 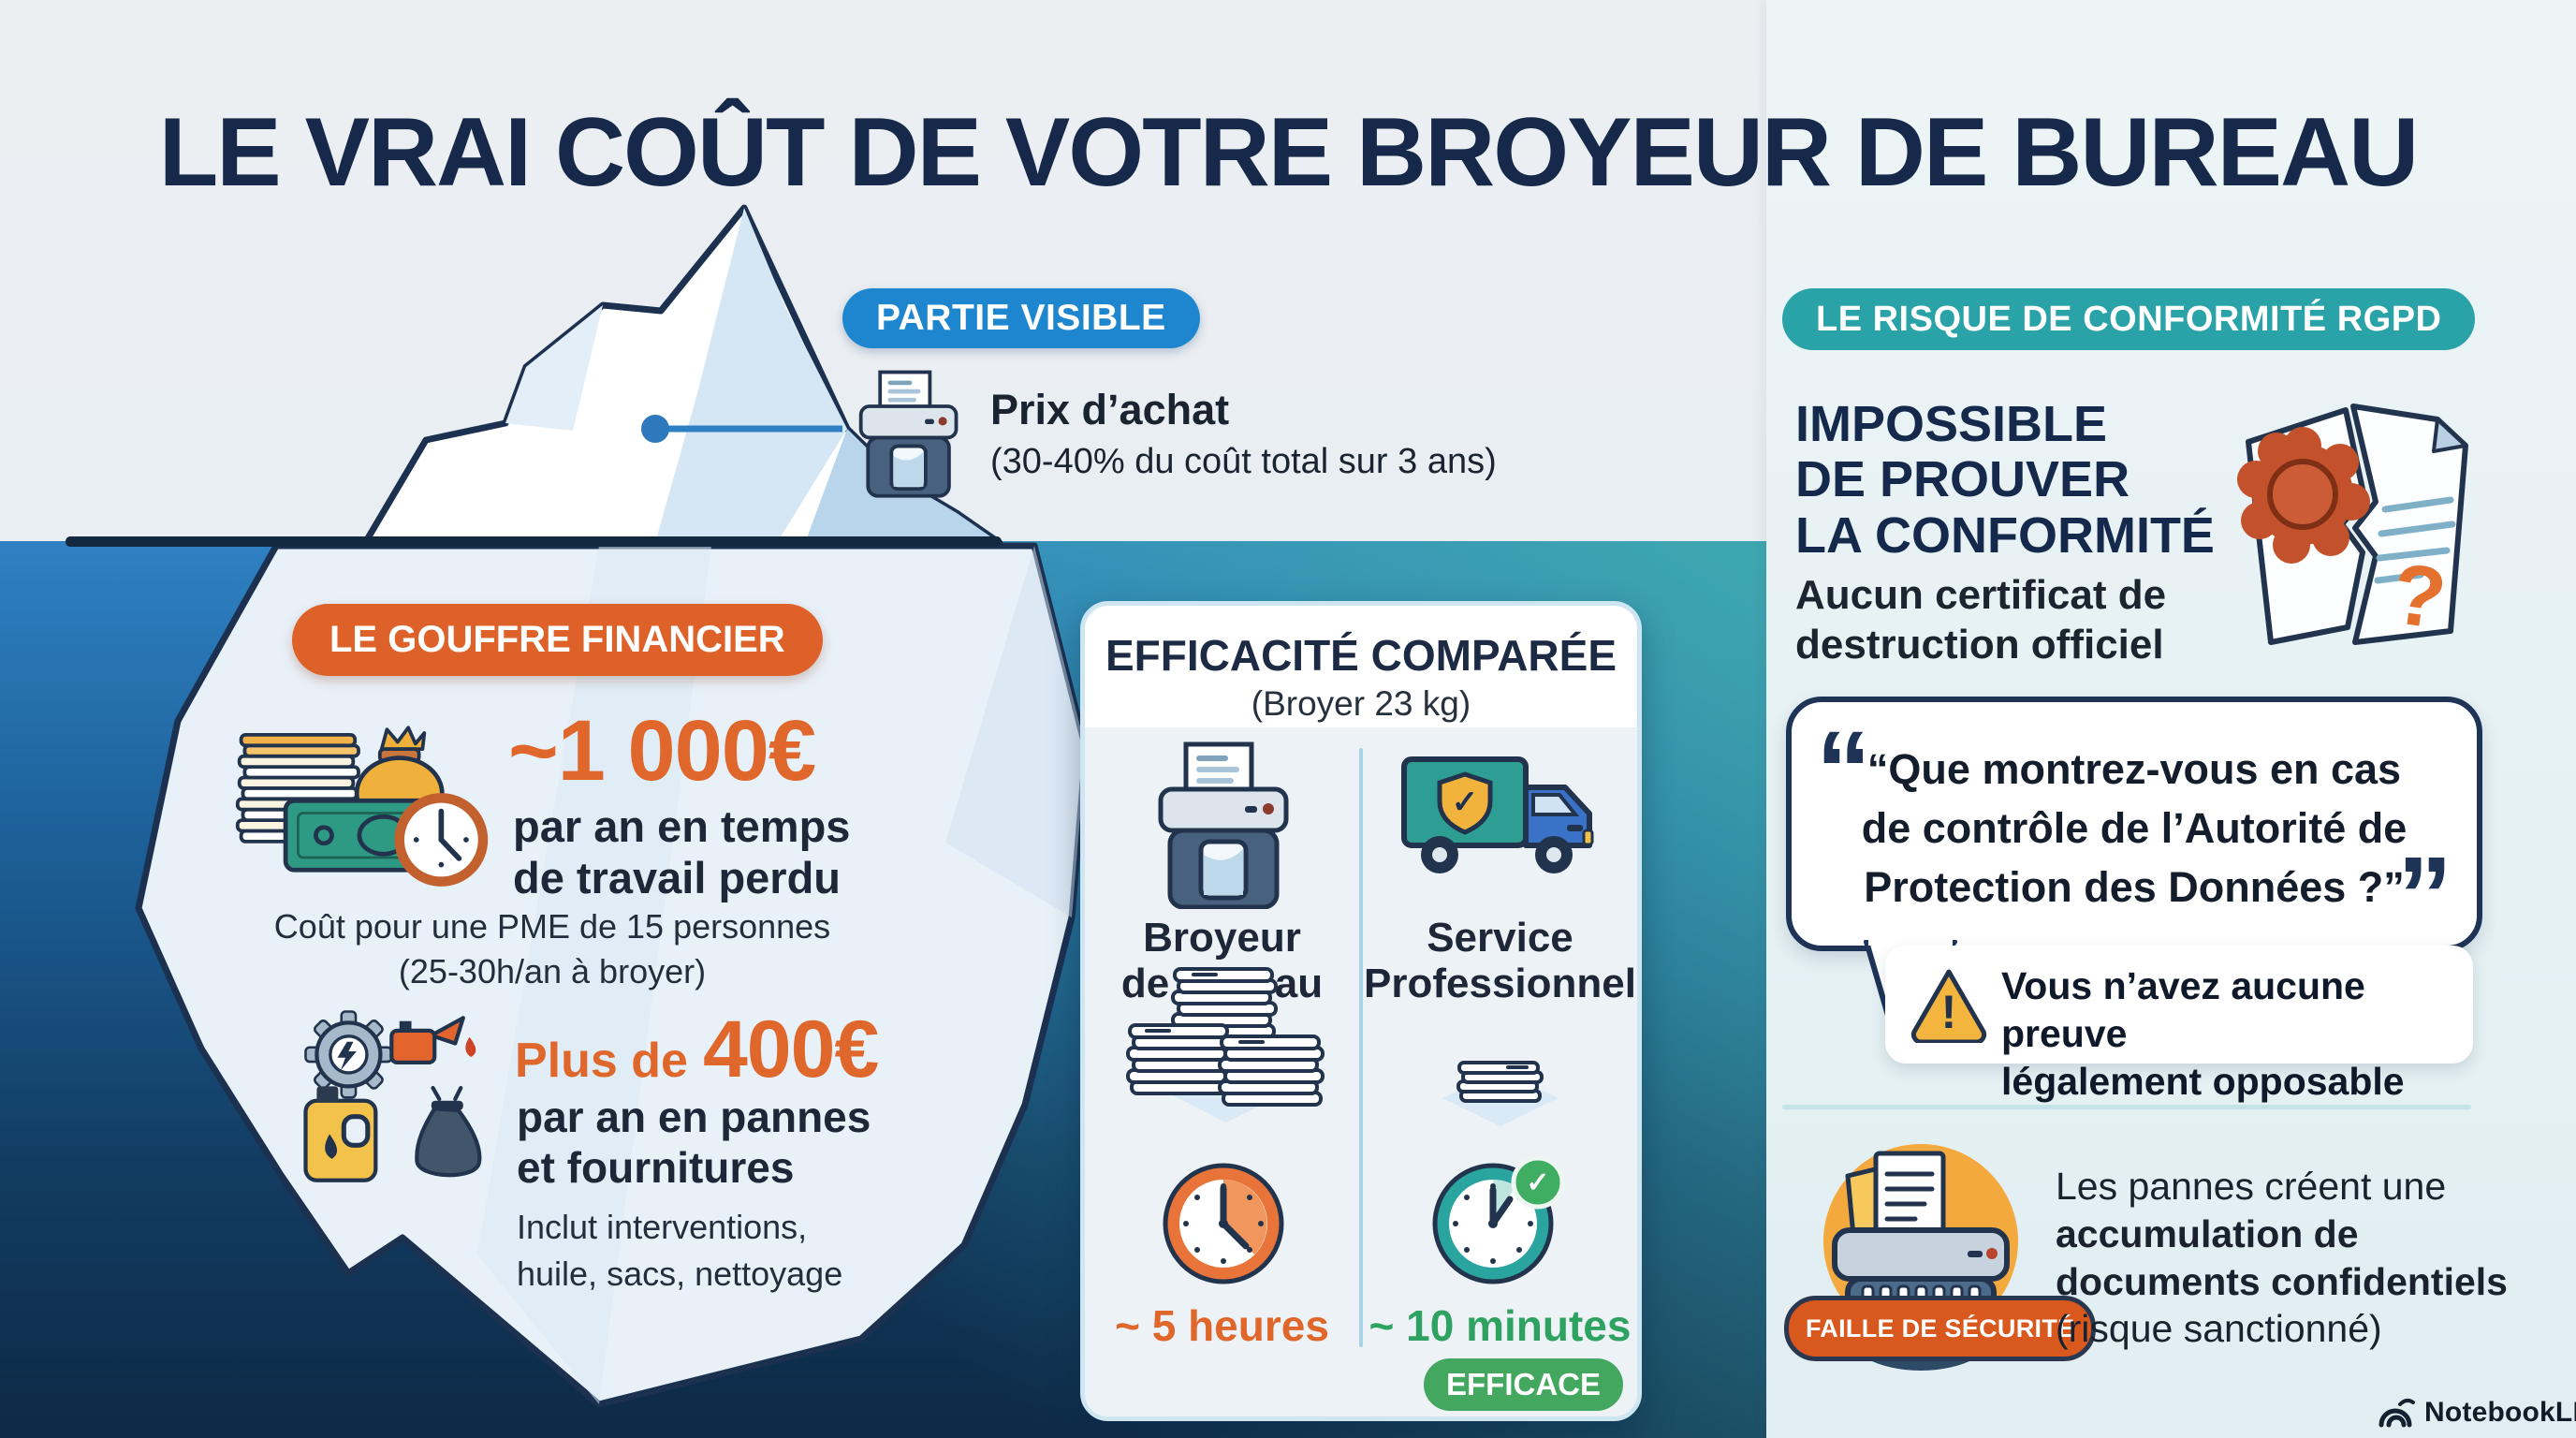 What do you see at coordinates (1981, 620) in the screenshot?
I see `rgpd-subheadline: Aucun certificat de destruction officiel` at bounding box center [1981, 620].